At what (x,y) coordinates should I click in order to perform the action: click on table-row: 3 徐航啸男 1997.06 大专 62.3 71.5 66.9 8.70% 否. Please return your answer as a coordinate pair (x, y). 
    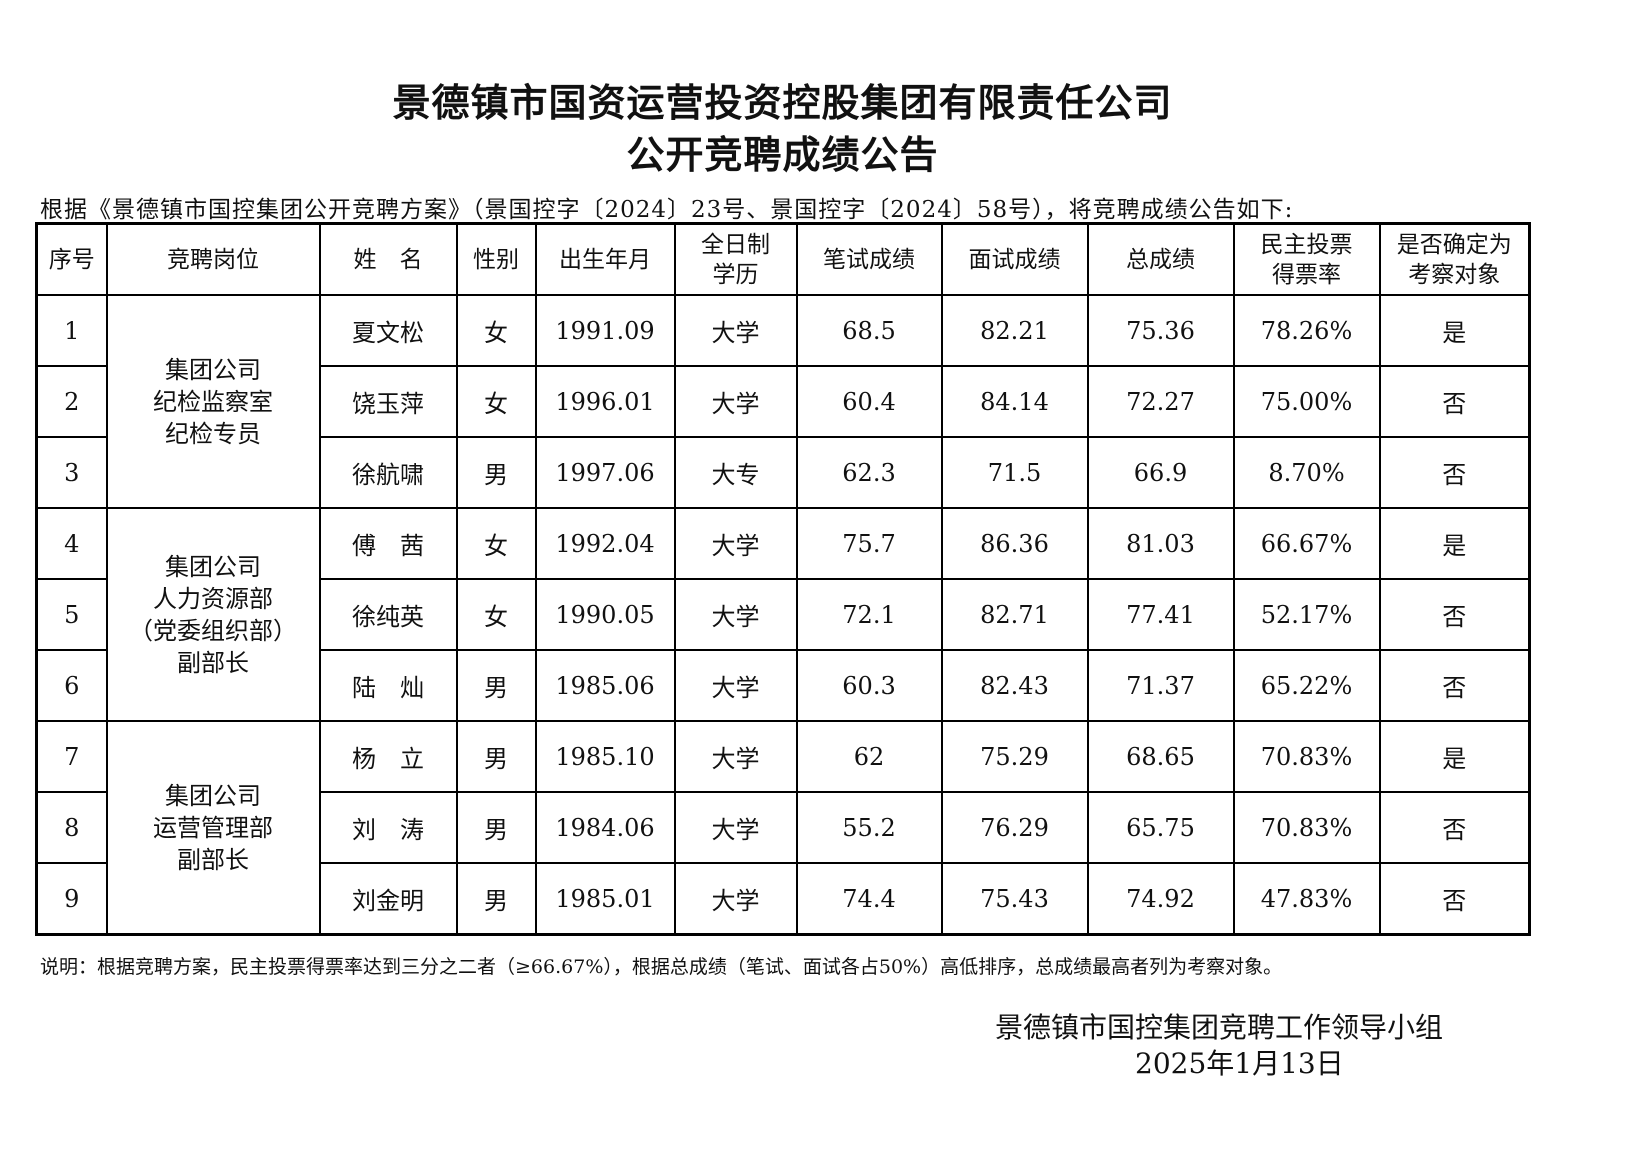
    Looking at the image, I should click on (783, 472).